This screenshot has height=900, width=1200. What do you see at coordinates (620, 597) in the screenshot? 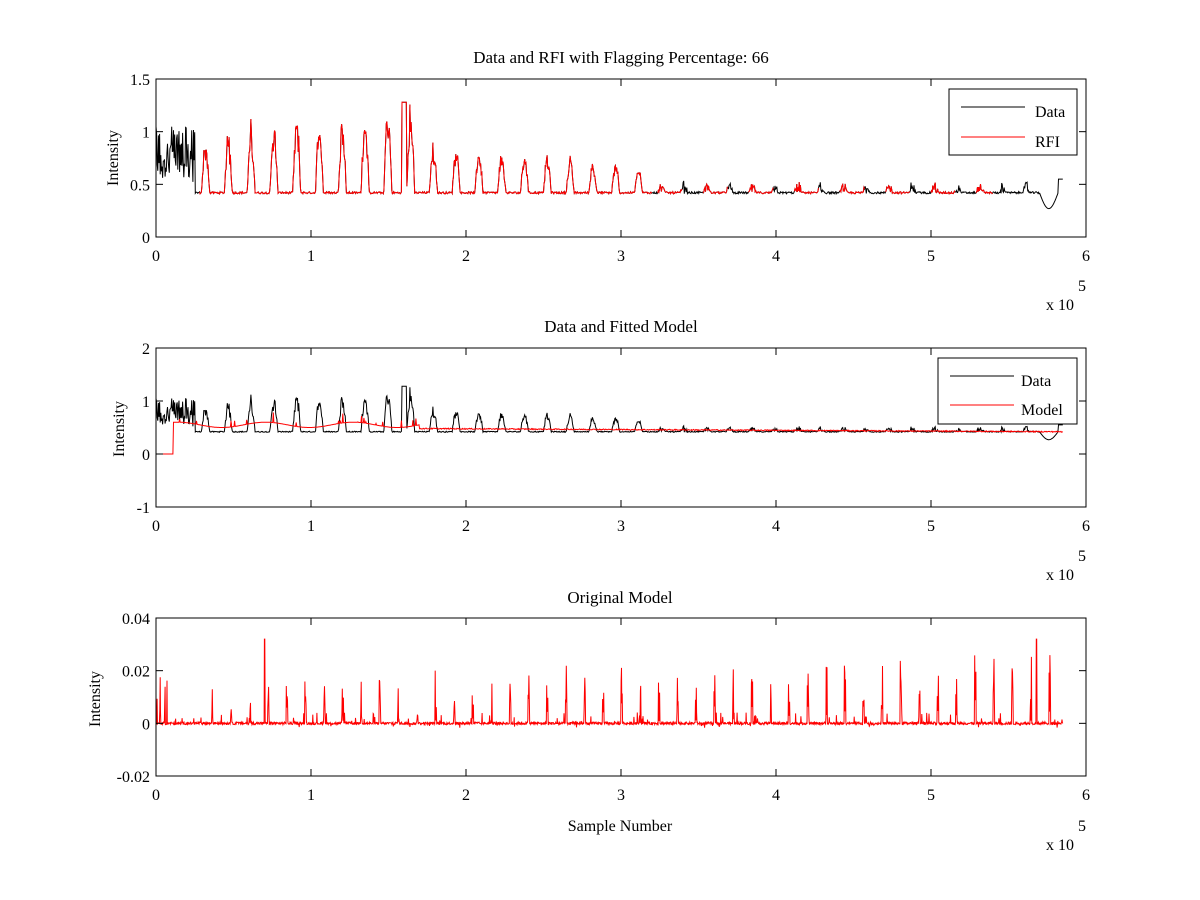
I see `panel-3-title: Original Model` at bounding box center [620, 597].